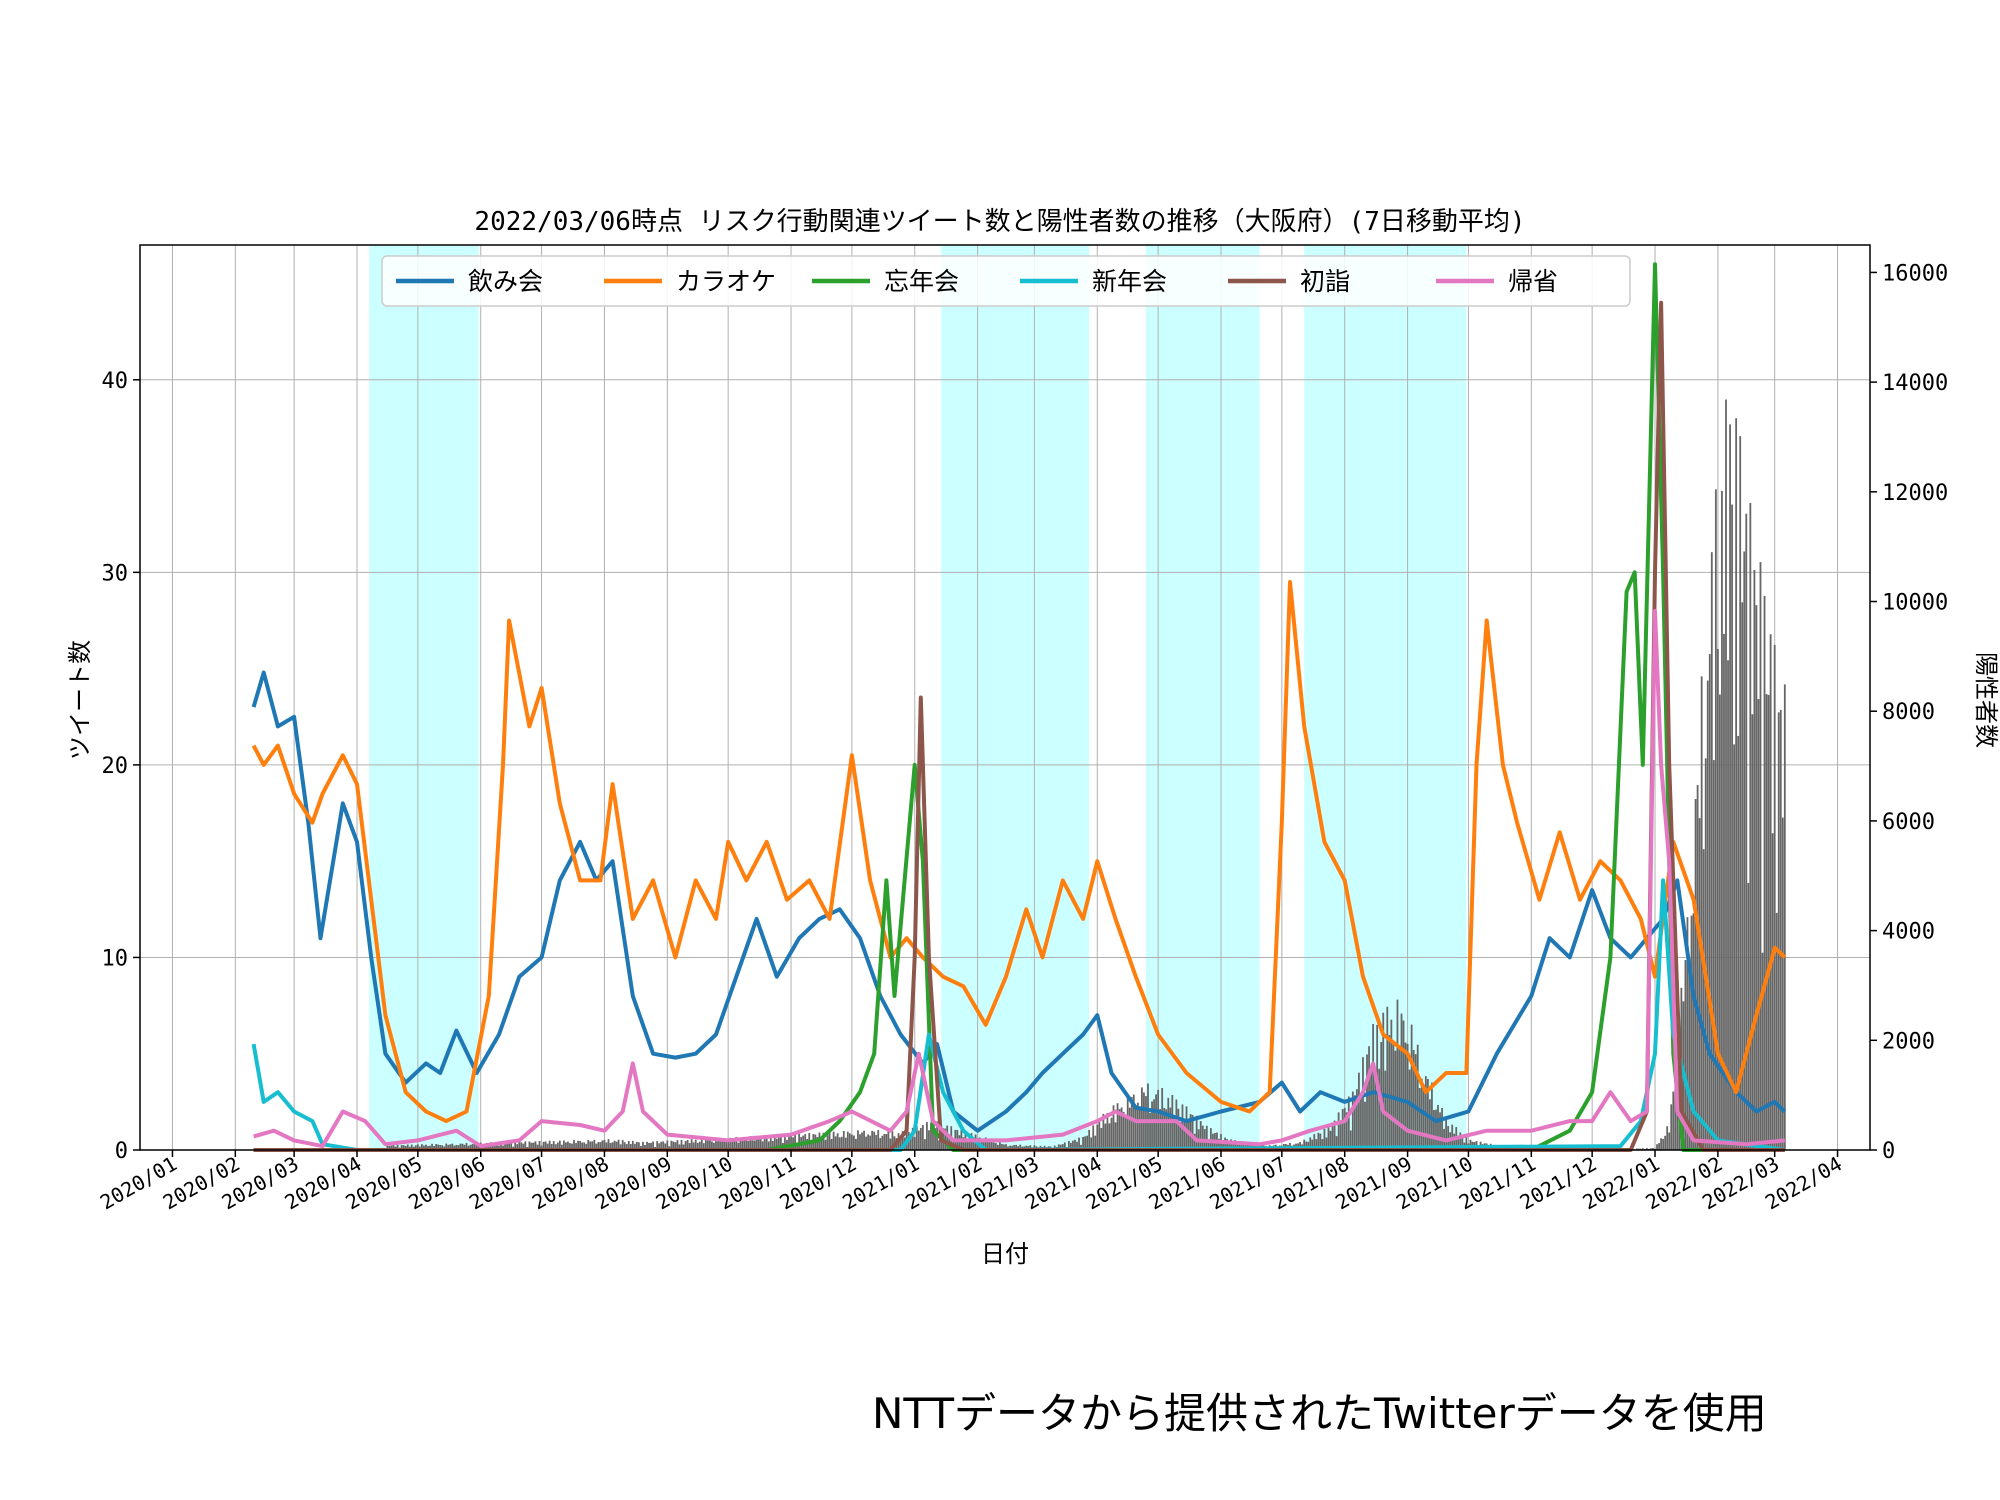 Image resolution: width=2000 pixels, height=1500 pixels. What do you see at coordinates (1006, 281) in the screenshot?
I see `legend-box` at bounding box center [1006, 281].